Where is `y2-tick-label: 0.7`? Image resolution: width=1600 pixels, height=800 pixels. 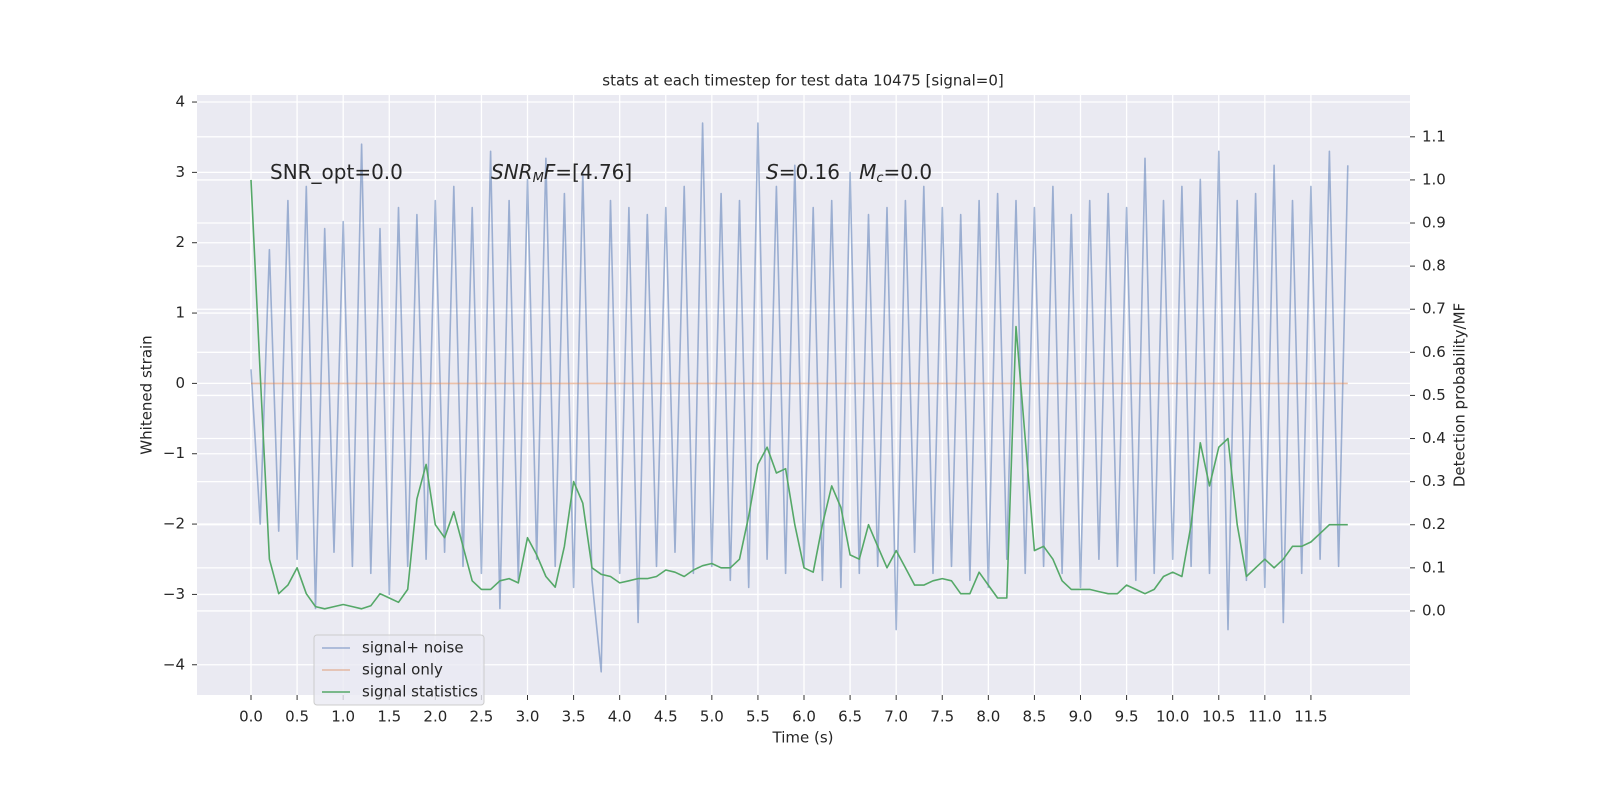
y2-tick-label: 0.7 is located at coordinates (1434, 309).